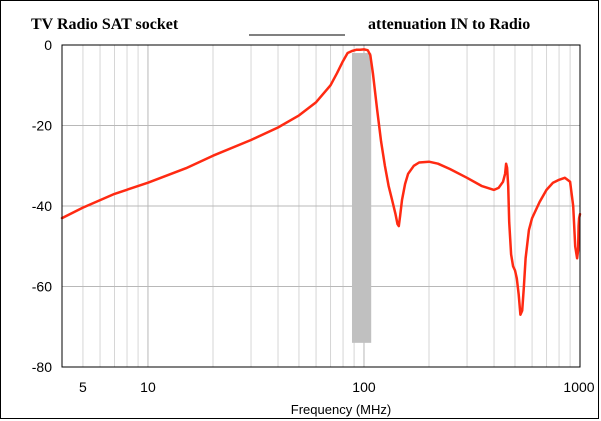 Image resolution: width=601 pixels, height=421 pixels. I want to click on chart-title-right: attenuation IN to Radio, so click(449, 24).